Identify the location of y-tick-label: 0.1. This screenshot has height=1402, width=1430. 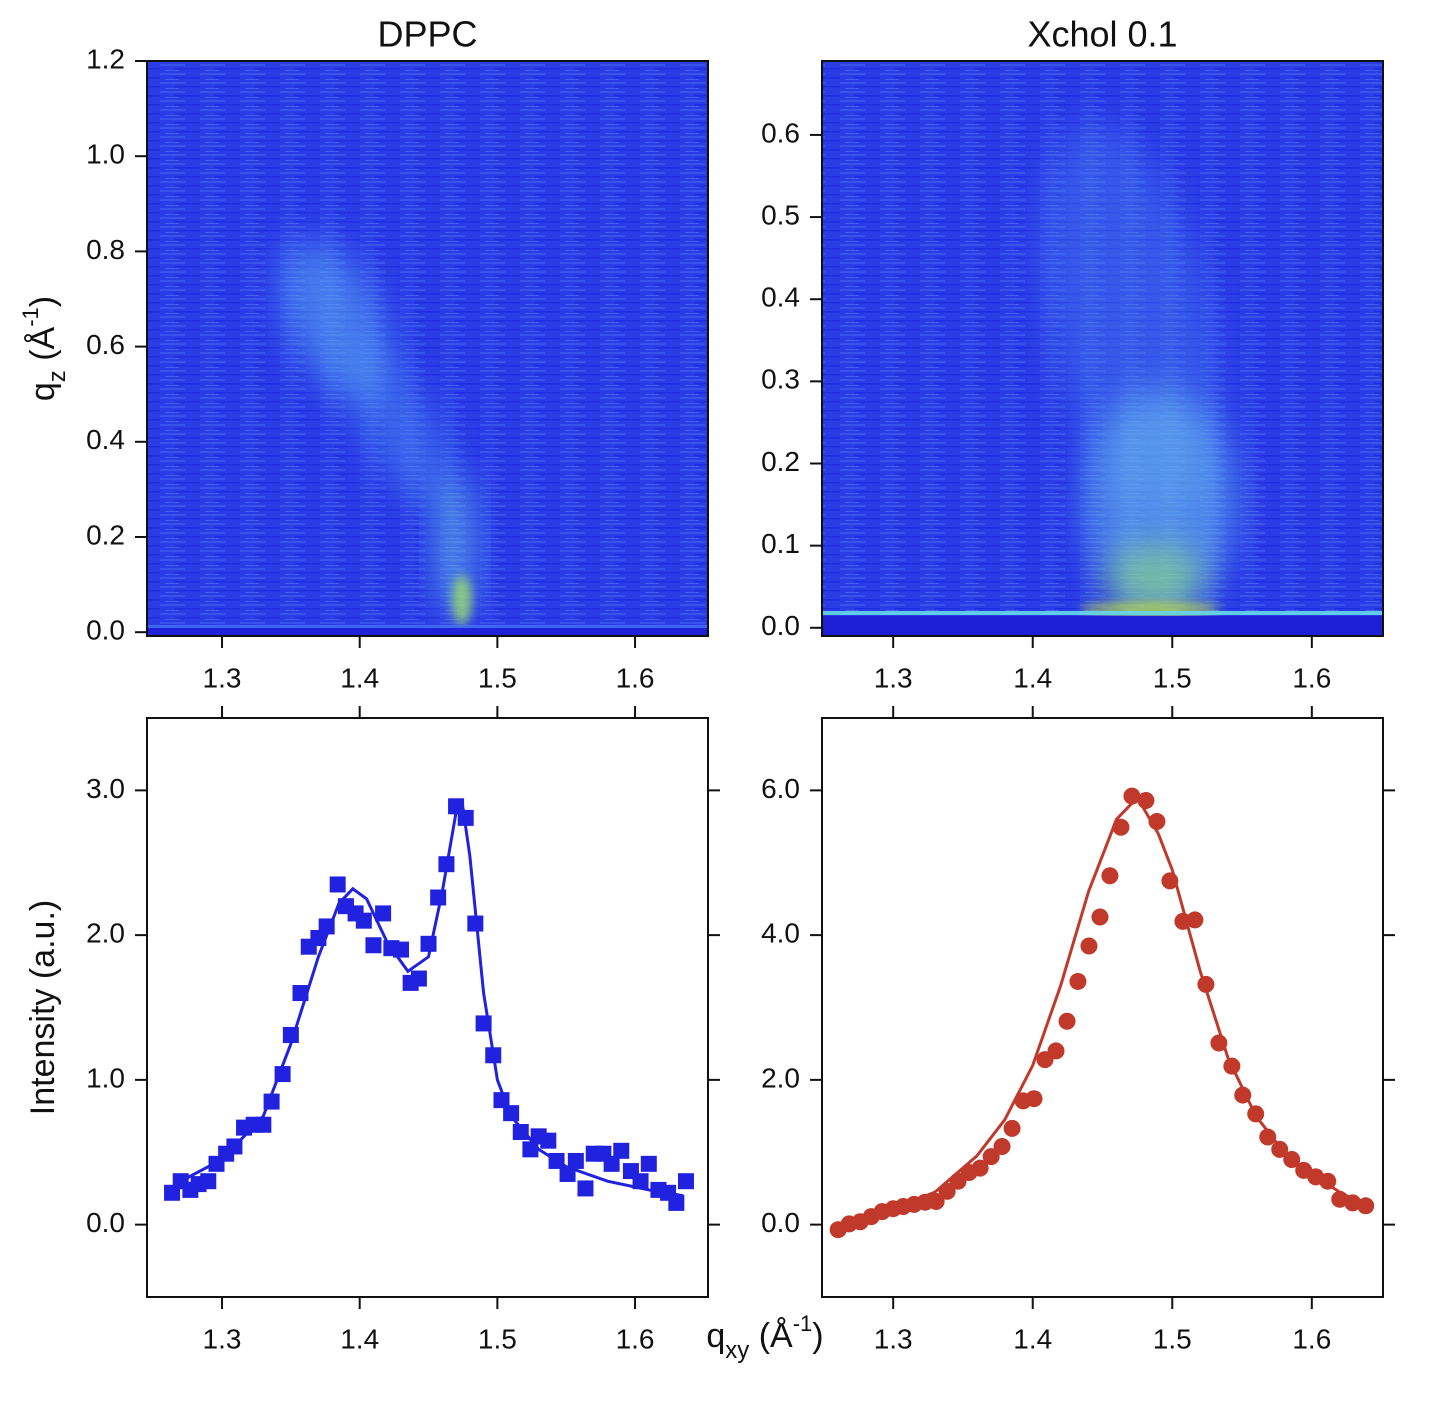
(780, 543).